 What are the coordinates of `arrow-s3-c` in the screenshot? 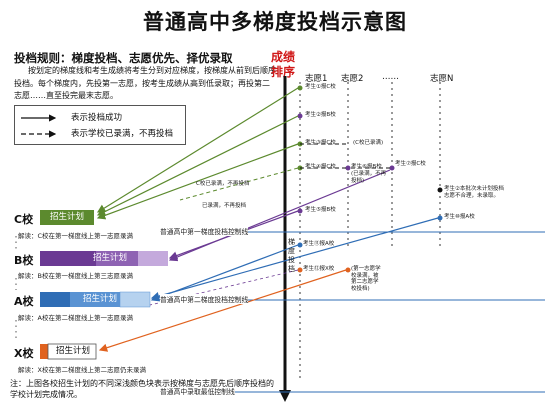 It's located at (197, 181).